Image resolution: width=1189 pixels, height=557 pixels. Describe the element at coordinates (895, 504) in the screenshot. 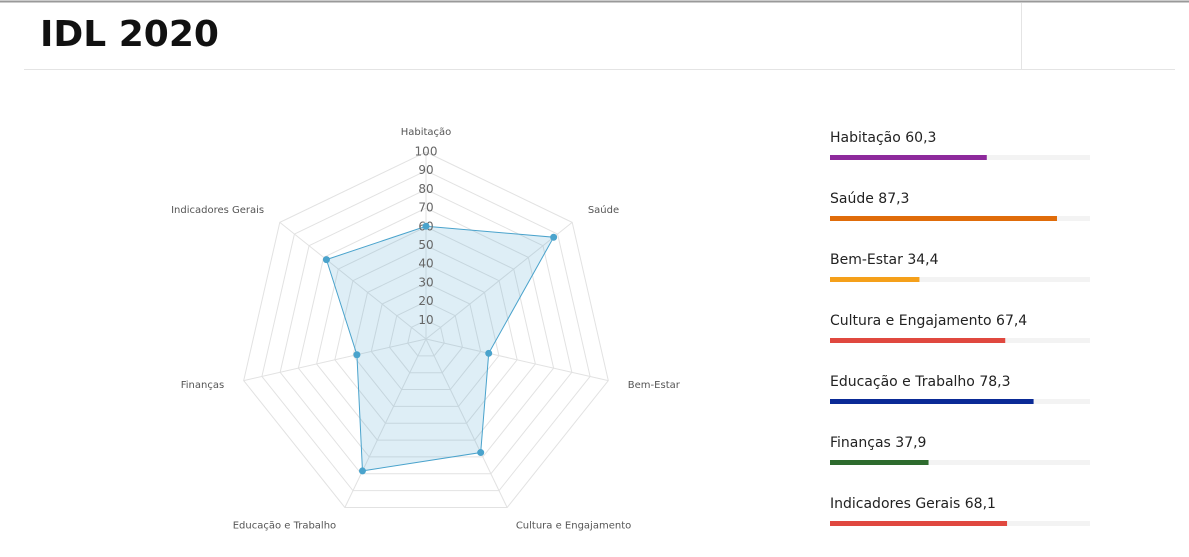

I see `bar-category: Indicadores Gerais` at that location.